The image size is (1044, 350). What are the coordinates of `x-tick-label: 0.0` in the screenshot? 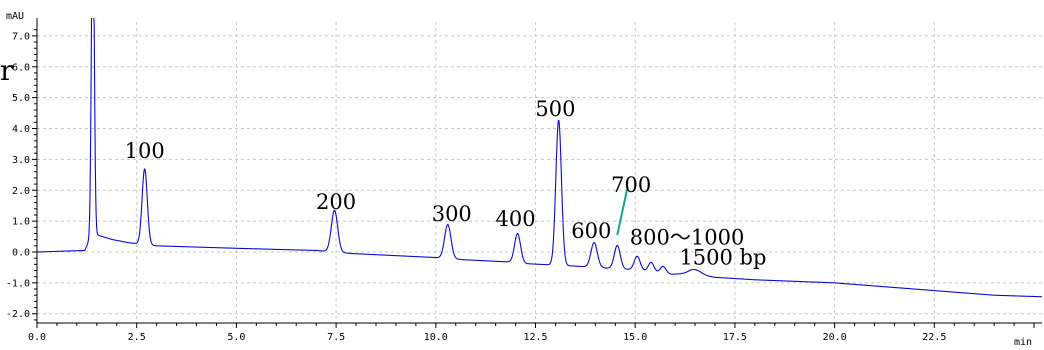 It's located at (37, 337).